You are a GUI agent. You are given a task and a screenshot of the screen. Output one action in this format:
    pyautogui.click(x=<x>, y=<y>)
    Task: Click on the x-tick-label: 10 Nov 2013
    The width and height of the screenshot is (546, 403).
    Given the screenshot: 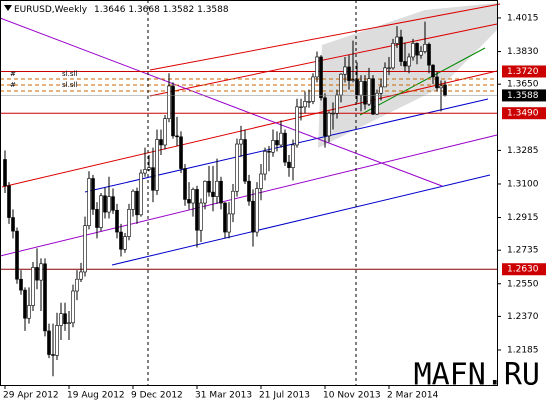 What is the action you would take?
    pyautogui.click(x=352, y=396)
    